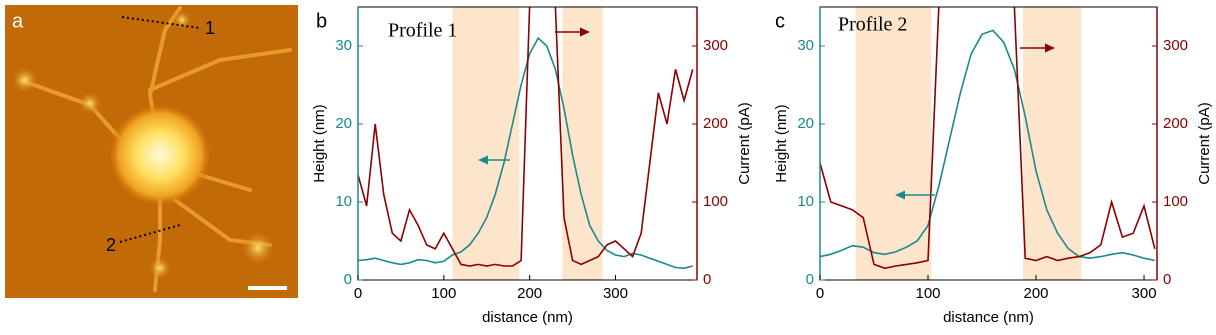  What do you see at coordinates (872, 25) in the screenshot?
I see `chart-title: Profile 2` at bounding box center [872, 25].